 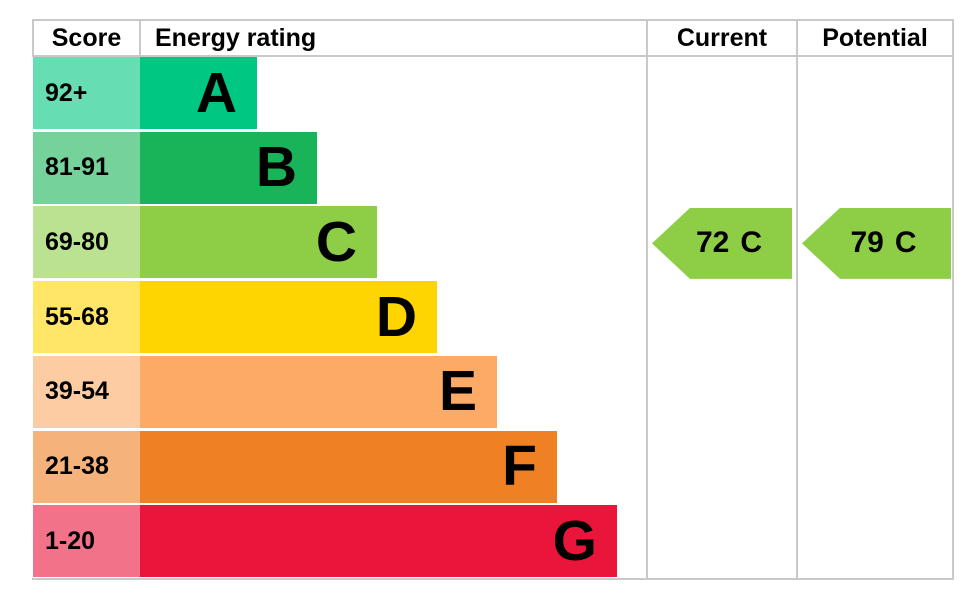 I want to click on table-border-right, so click(x=953, y=299).